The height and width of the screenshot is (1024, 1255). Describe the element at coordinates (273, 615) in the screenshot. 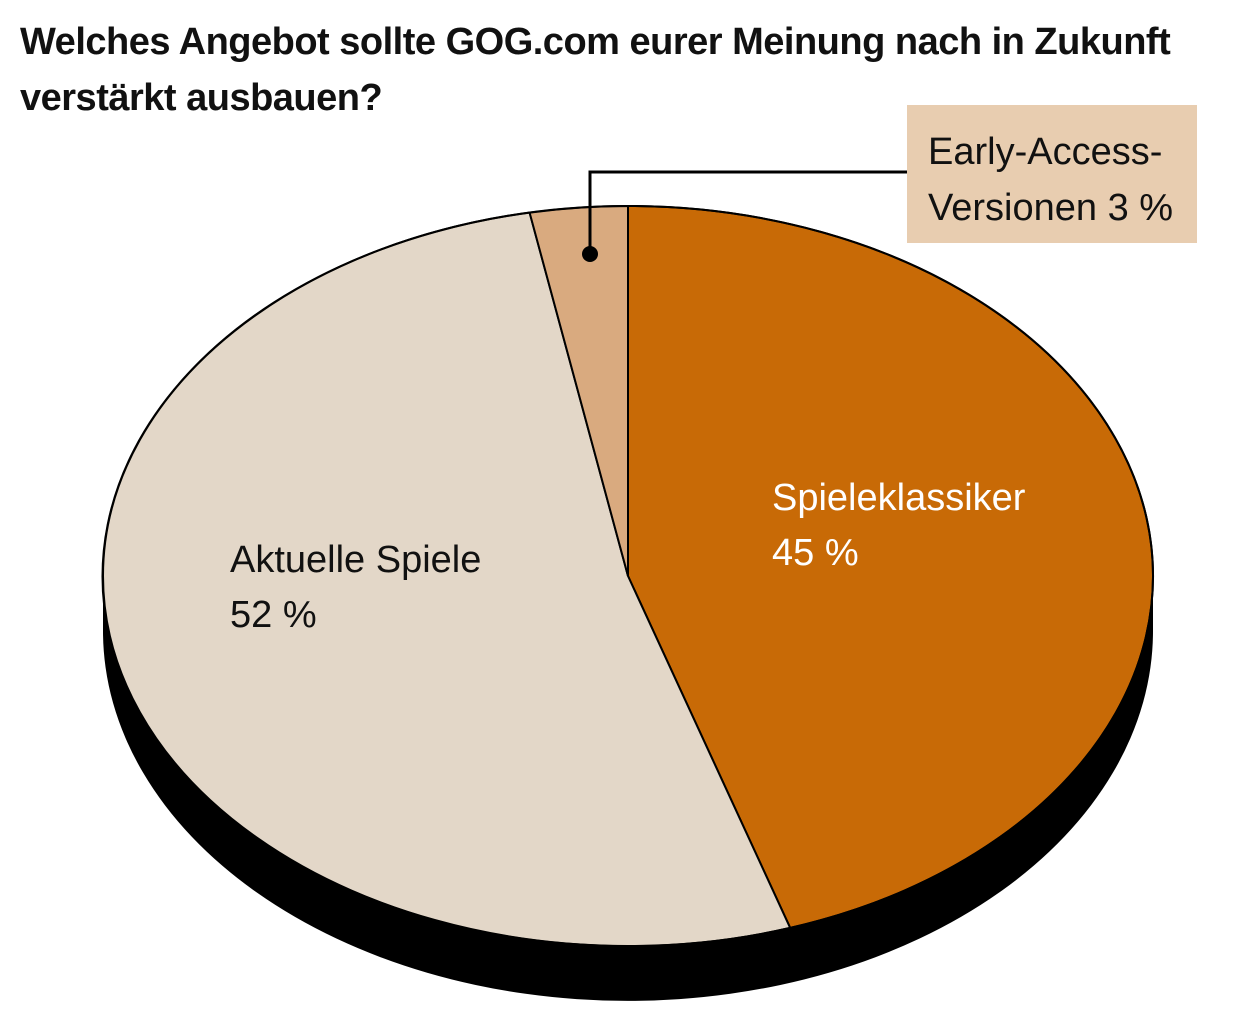

I see `slice-value-aktuelle-spiele: 52 %` at that location.